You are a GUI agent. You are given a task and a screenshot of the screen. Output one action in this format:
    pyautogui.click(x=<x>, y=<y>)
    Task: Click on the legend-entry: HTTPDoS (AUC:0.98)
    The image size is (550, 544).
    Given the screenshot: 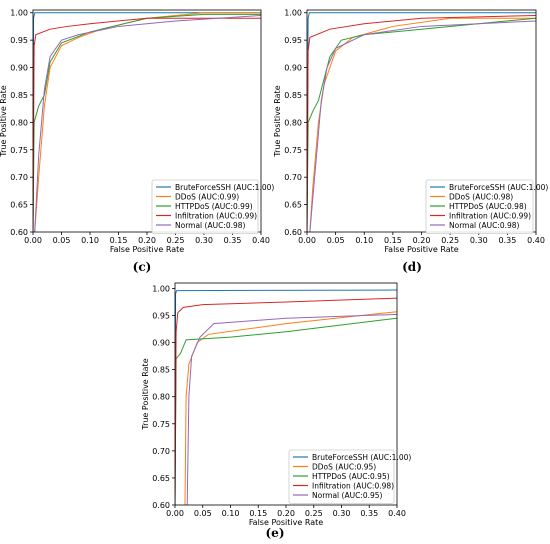 What is the action you would take?
    pyautogui.click(x=488, y=206)
    